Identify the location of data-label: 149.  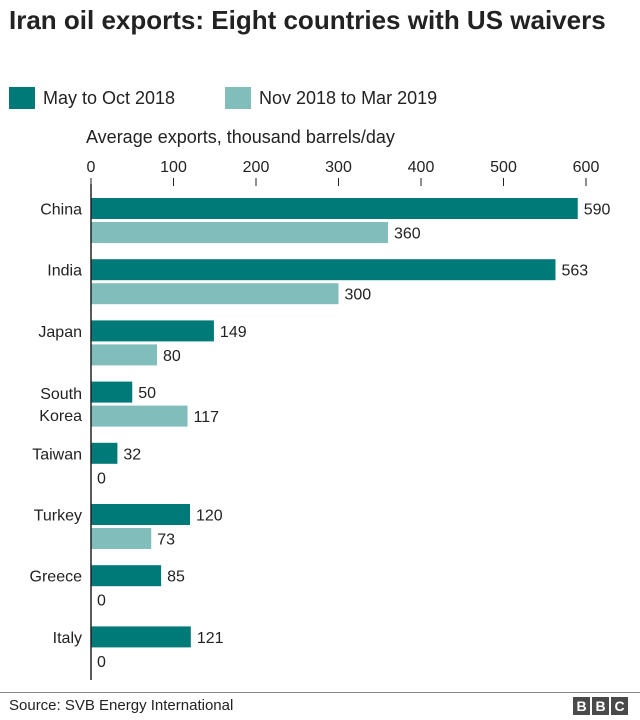
(233, 332).